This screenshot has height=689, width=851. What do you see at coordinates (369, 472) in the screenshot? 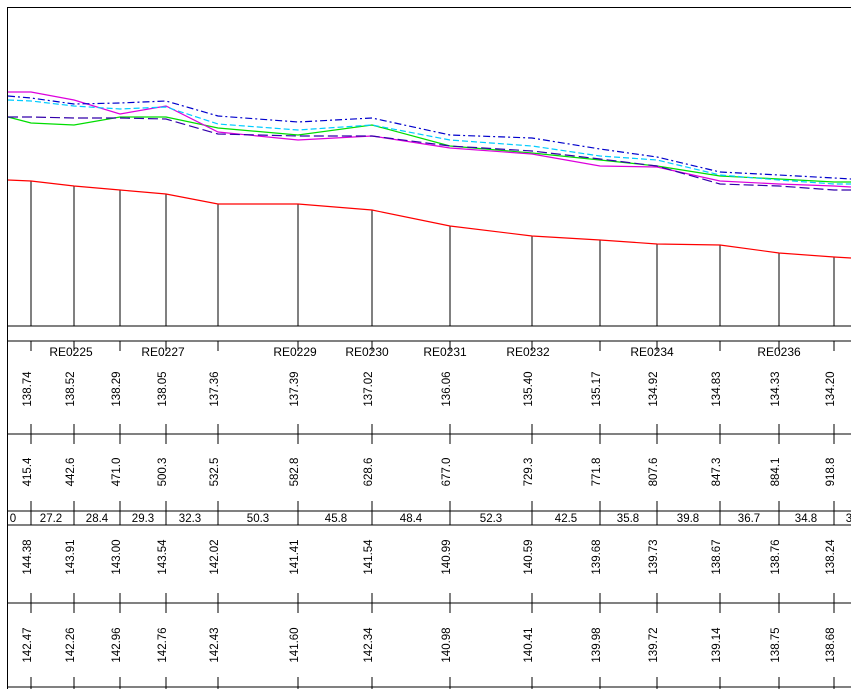
I see `row2-value: 628.6` at bounding box center [369, 472].